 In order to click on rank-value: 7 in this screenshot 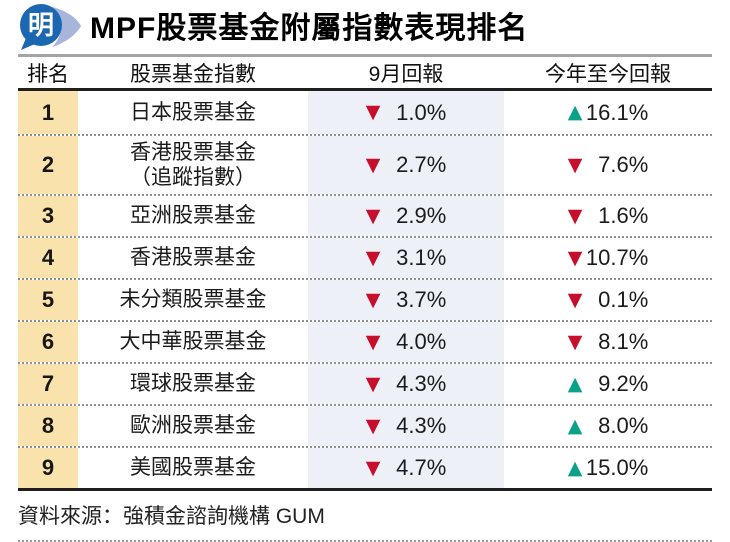, I will do `click(48, 383)`.